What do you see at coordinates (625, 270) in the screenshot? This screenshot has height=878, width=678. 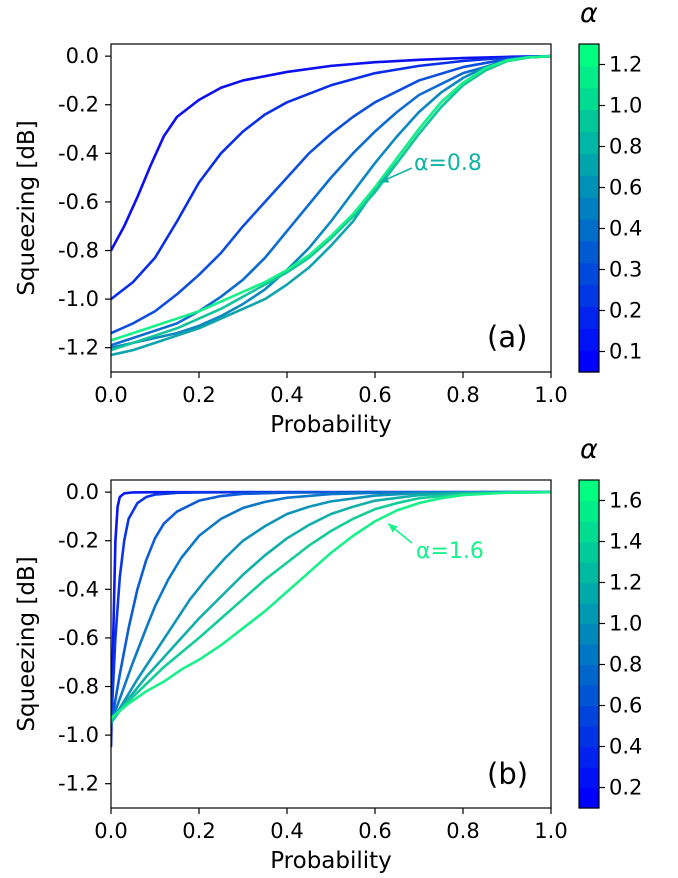 I see `colorbar-tick-label: 0.3` at bounding box center [625, 270].